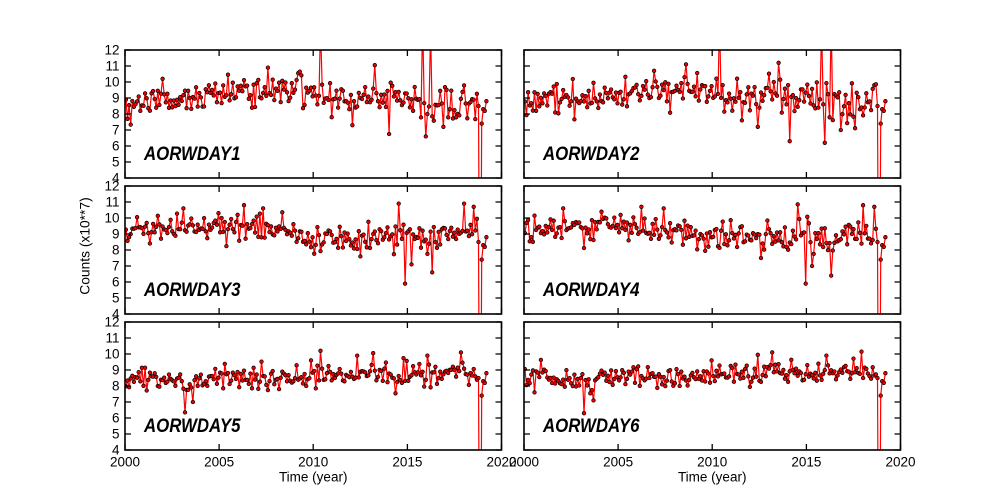  Describe the element at coordinates (192, 426) in the screenshot. I see `svg-text: AORWDAY5` at that location.